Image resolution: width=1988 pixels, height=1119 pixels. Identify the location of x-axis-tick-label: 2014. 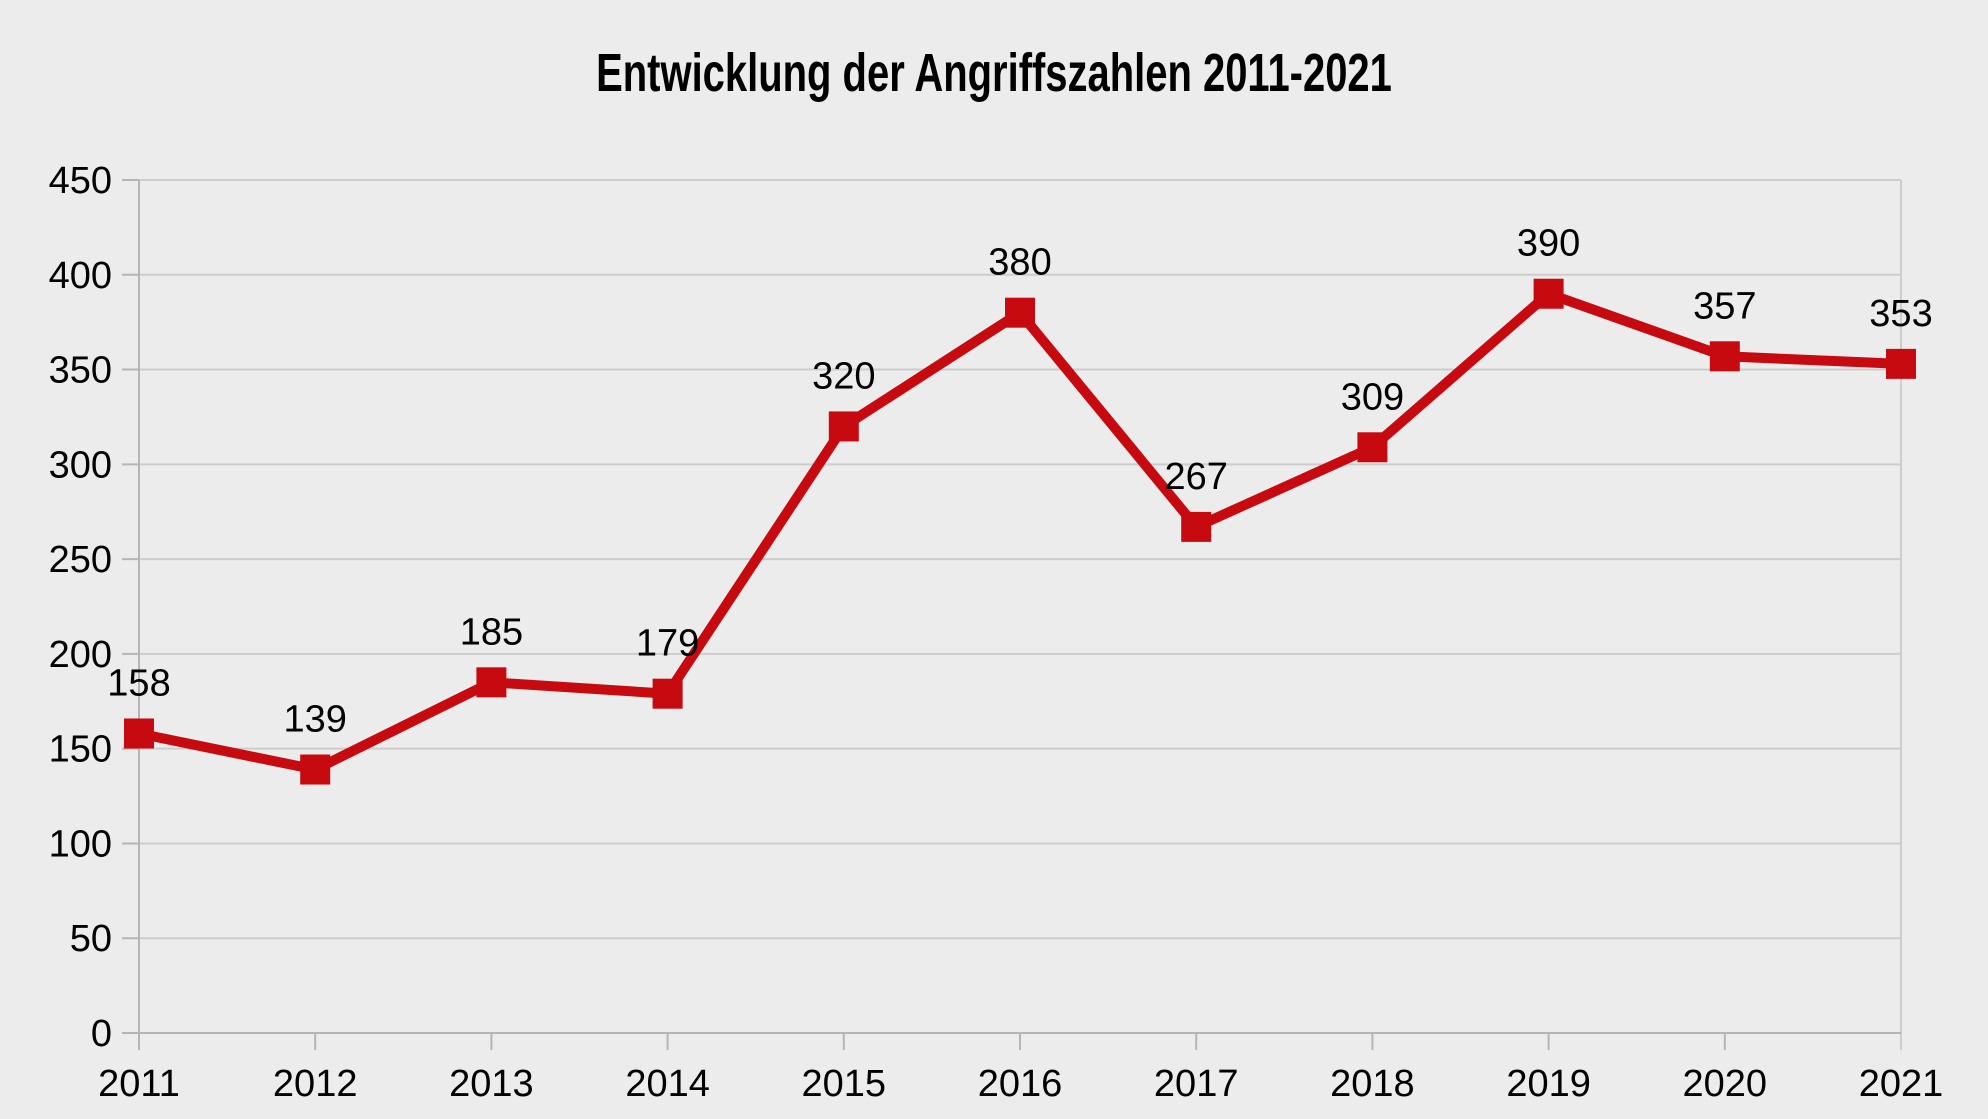
(667, 1084).